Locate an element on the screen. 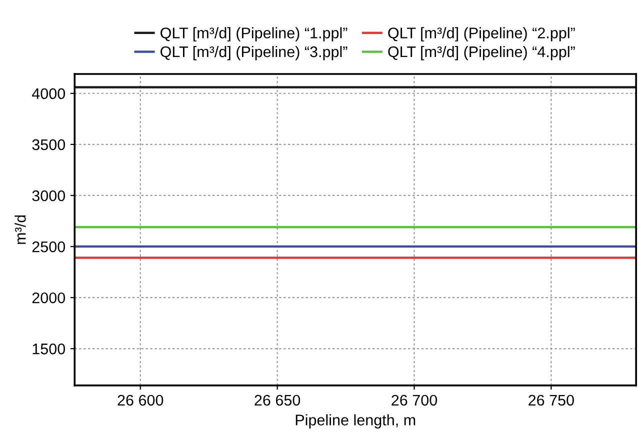 The width and height of the screenshot is (638, 443). x-tick-label: 26 600 is located at coordinates (141, 400).